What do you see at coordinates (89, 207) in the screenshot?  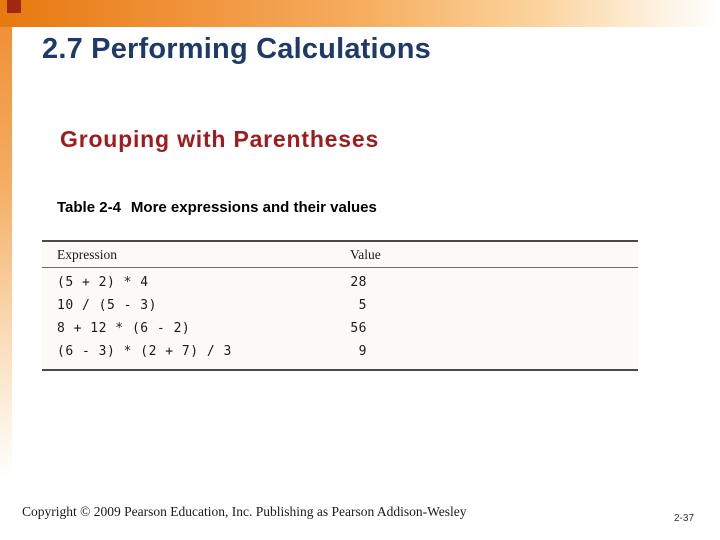 I see `table-caption-label: Table 2-4` at bounding box center [89, 207].